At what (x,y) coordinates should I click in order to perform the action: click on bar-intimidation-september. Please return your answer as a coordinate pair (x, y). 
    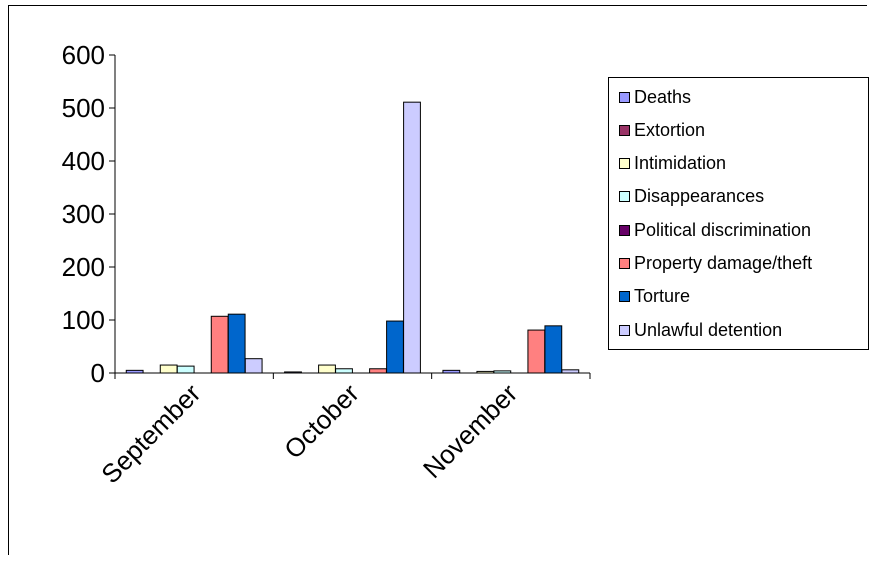
    Looking at the image, I should click on (168, 369).